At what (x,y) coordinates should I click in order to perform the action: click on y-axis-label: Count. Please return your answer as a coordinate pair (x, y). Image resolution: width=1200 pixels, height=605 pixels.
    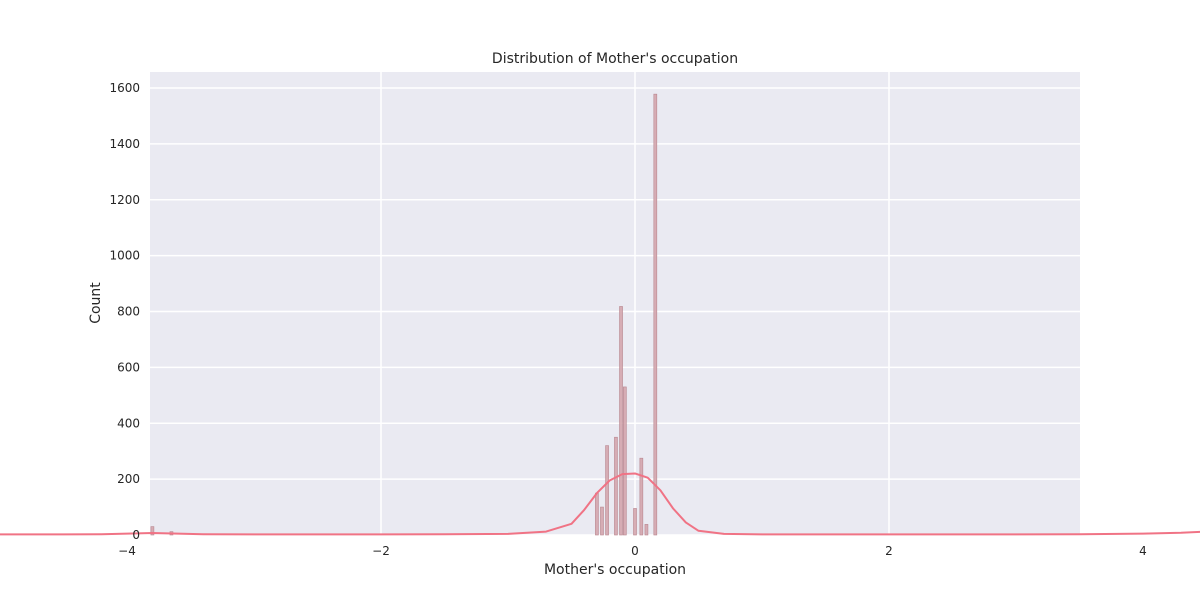
    Looking at the image, I should click on (96, 303).